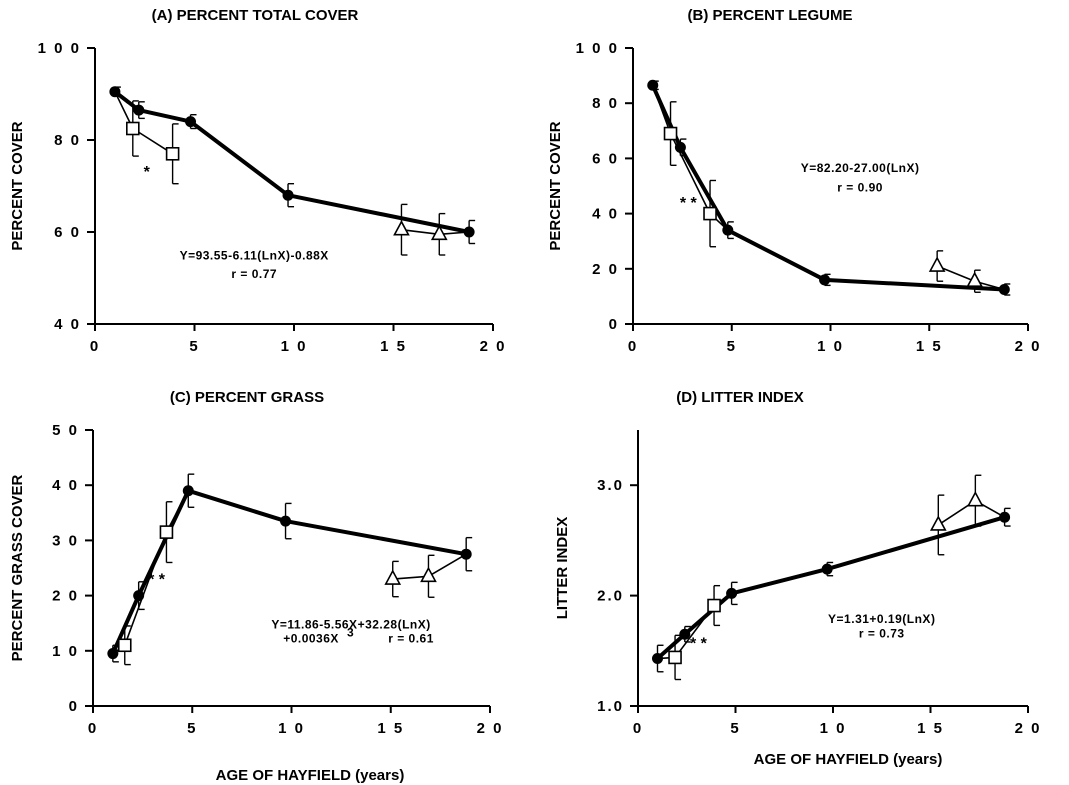 The width and height of the screenshot is (1069, 785). Describe the element at coordinates (255, 15) in the screenshot. I see `chart-title: (A) PERCENT TOTAL COVER` at that location.